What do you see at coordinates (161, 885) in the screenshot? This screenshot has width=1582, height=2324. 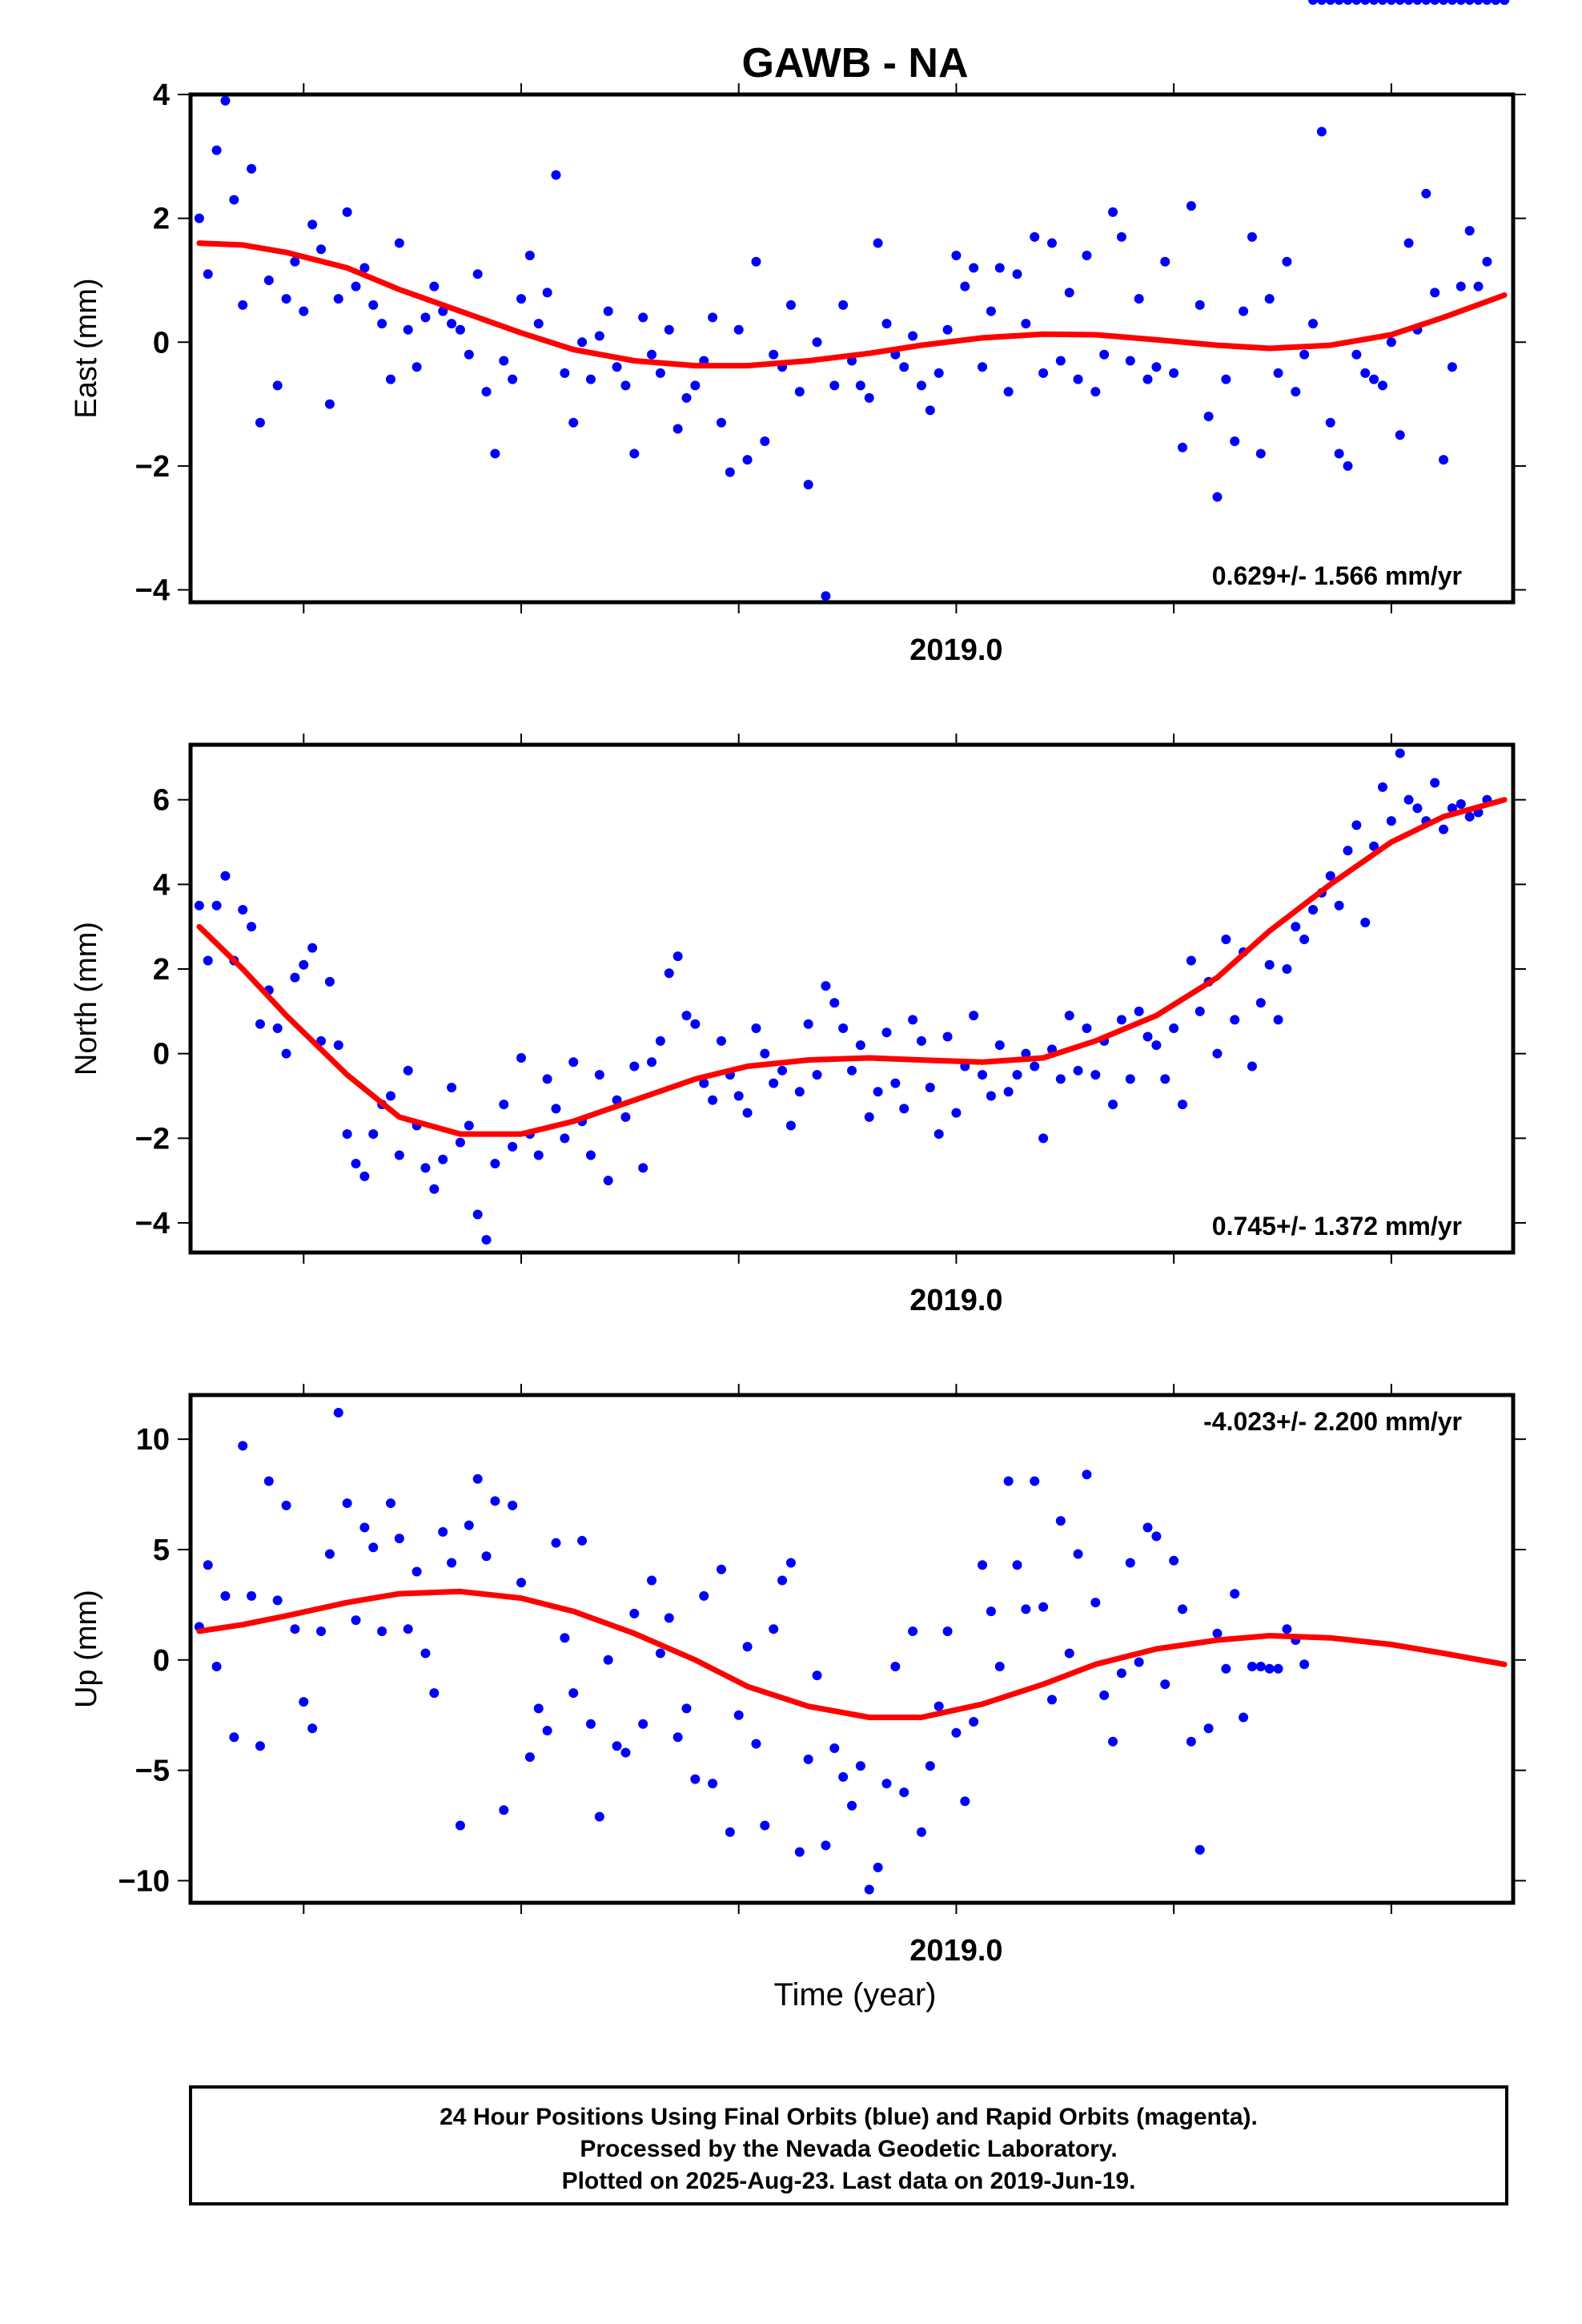 I see `y-tick-label: 4` at bounding box center [161, 885].